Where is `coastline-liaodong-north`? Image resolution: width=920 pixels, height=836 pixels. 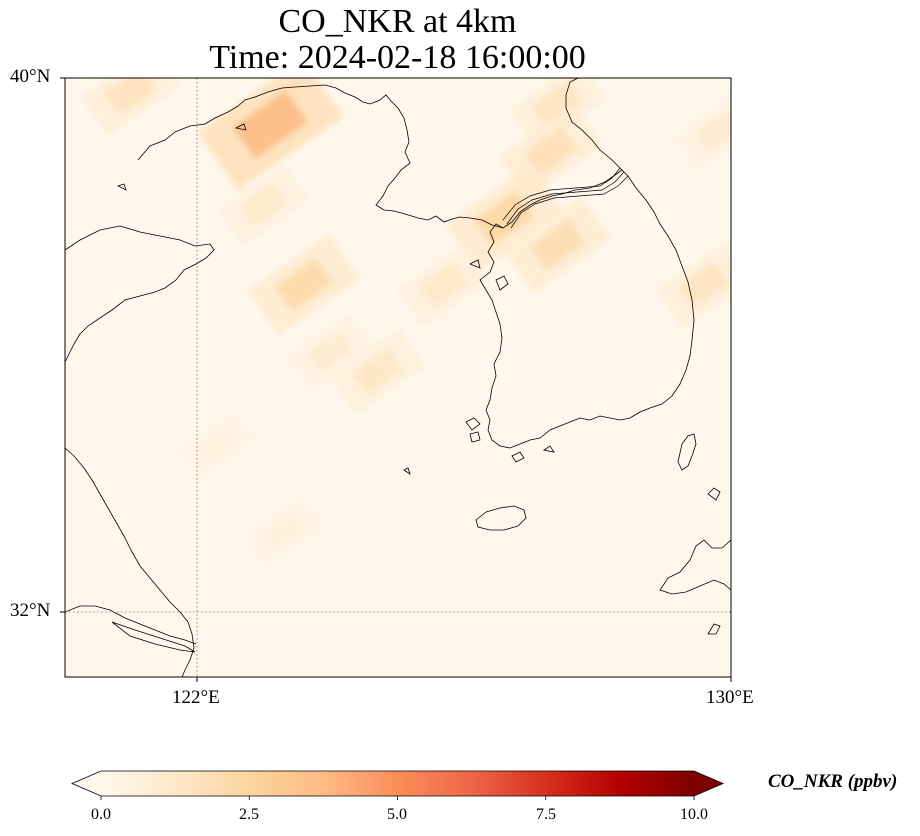
coastline-liaodong-north is located at coordinates (380, 156).